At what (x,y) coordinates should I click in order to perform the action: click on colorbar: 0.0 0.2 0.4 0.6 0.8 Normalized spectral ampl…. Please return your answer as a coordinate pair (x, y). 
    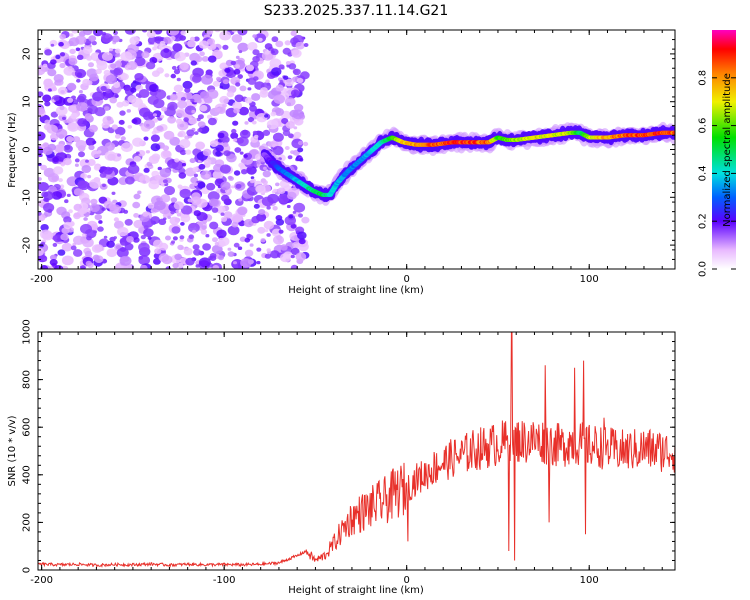
    Looking at the image, I should click on (717, 153).